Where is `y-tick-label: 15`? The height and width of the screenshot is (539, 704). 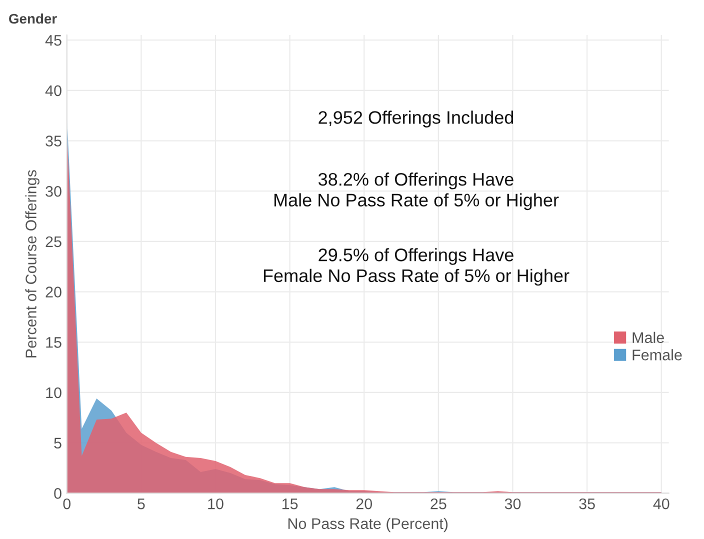 y-tick-label: 15 is located at coordinates (54, 342).